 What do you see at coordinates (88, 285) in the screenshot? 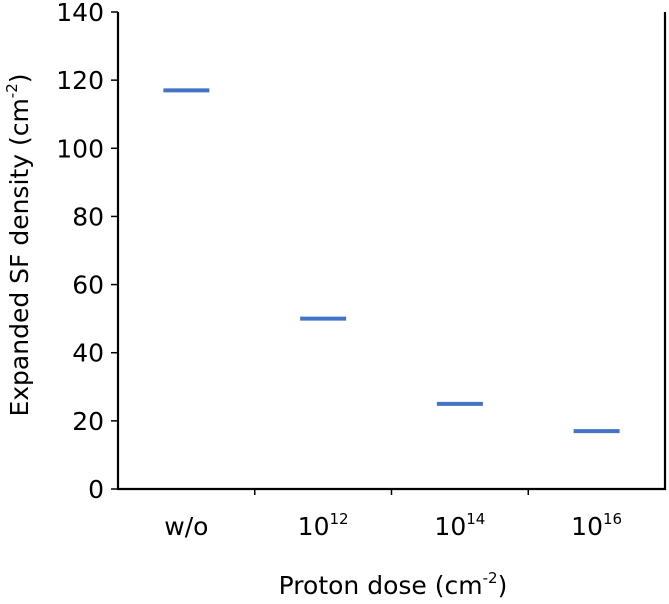
I see `y-tick-label: 60` at bounding box center [88, 285].